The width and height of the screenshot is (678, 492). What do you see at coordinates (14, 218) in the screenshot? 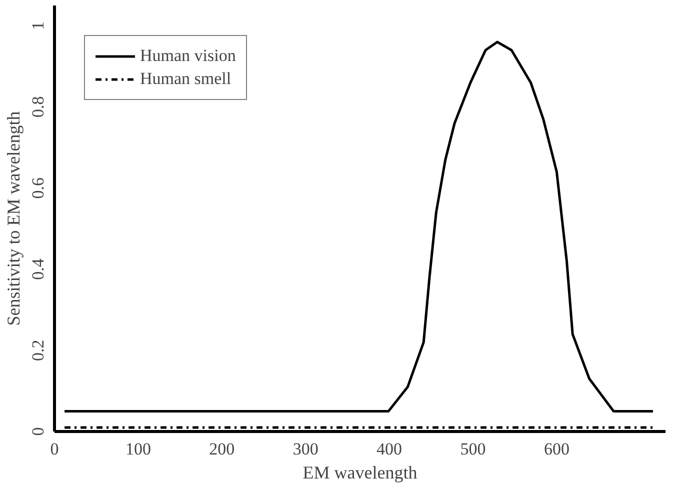
I see `y-axis-title: Sensitivity to EM wavelength` at bounding box center [14, 218].